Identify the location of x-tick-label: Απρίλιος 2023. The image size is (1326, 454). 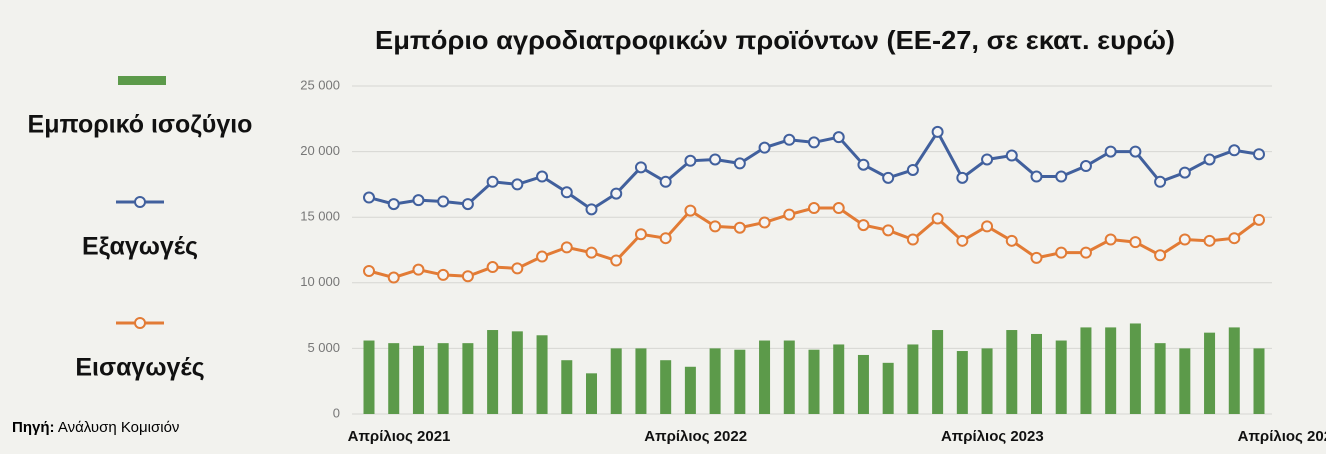
(992, 436).